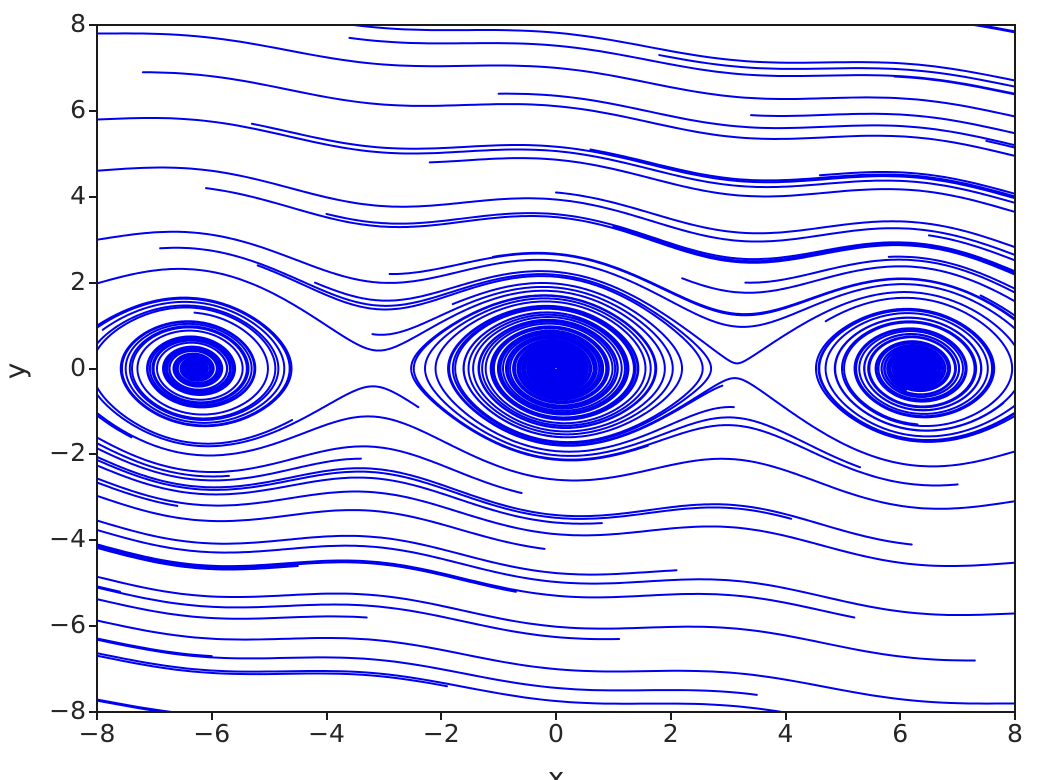 The width and height of the screenshot is (1057, 780). Describe the element at coordinates (1015, 733) in the screenshot. I see `x-tick-label: 8` at that location.